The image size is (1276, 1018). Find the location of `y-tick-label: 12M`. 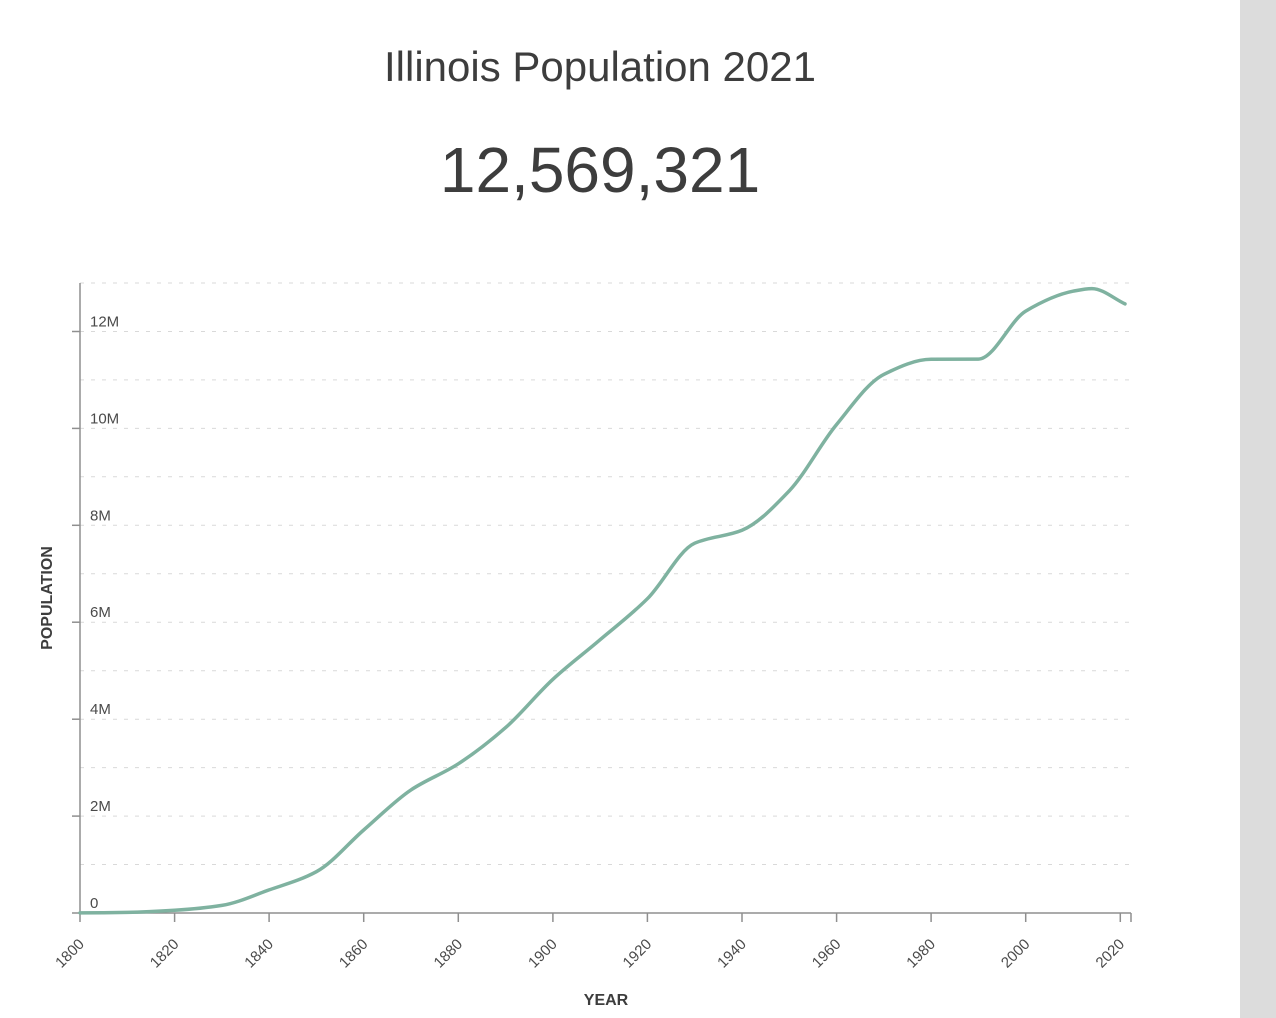

y-tick-label: 12M is located at coordinates (104, 322).